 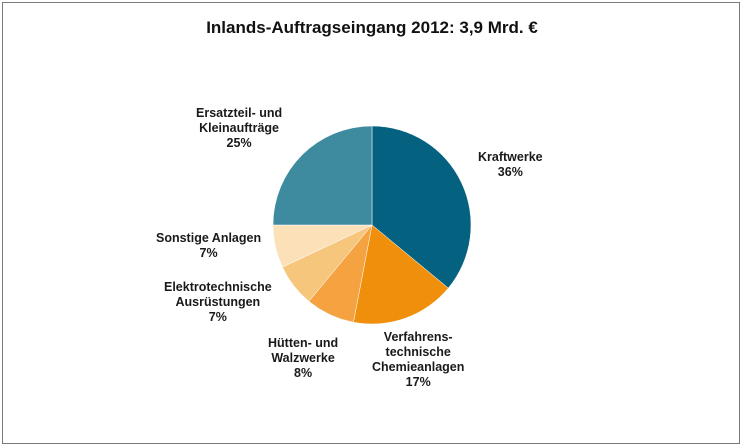 I want to click on chart-title: Inlands-Auftragseingang 2012: 3,9 Mrd. €, so click(x=372, y=27).